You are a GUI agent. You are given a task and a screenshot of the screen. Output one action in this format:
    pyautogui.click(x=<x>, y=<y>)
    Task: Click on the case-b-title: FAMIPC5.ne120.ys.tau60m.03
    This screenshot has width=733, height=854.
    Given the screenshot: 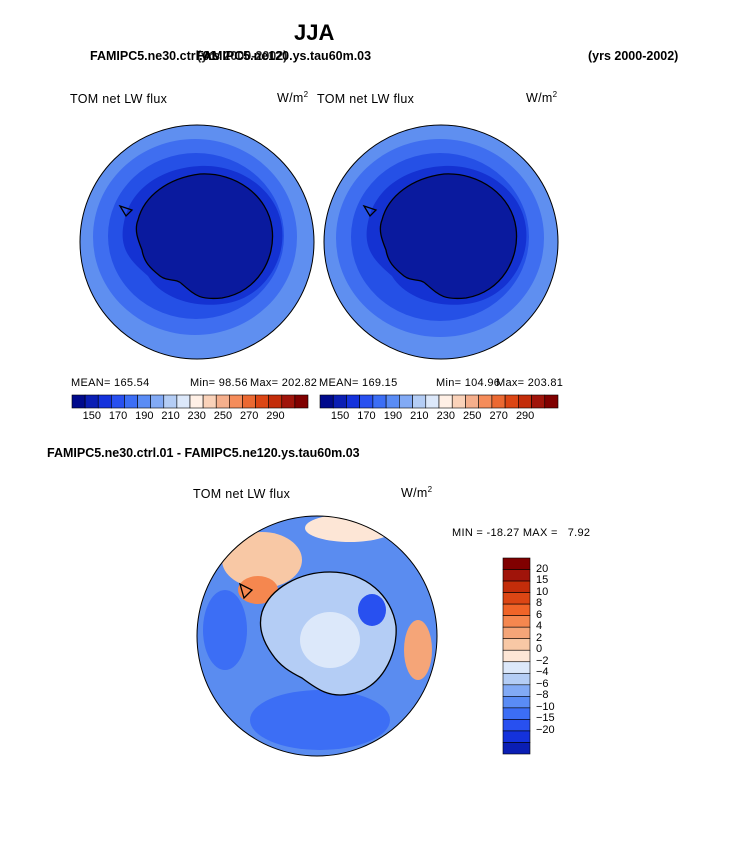 What is the action you would take?
    pyautogui.click(x=284, y=56)
    